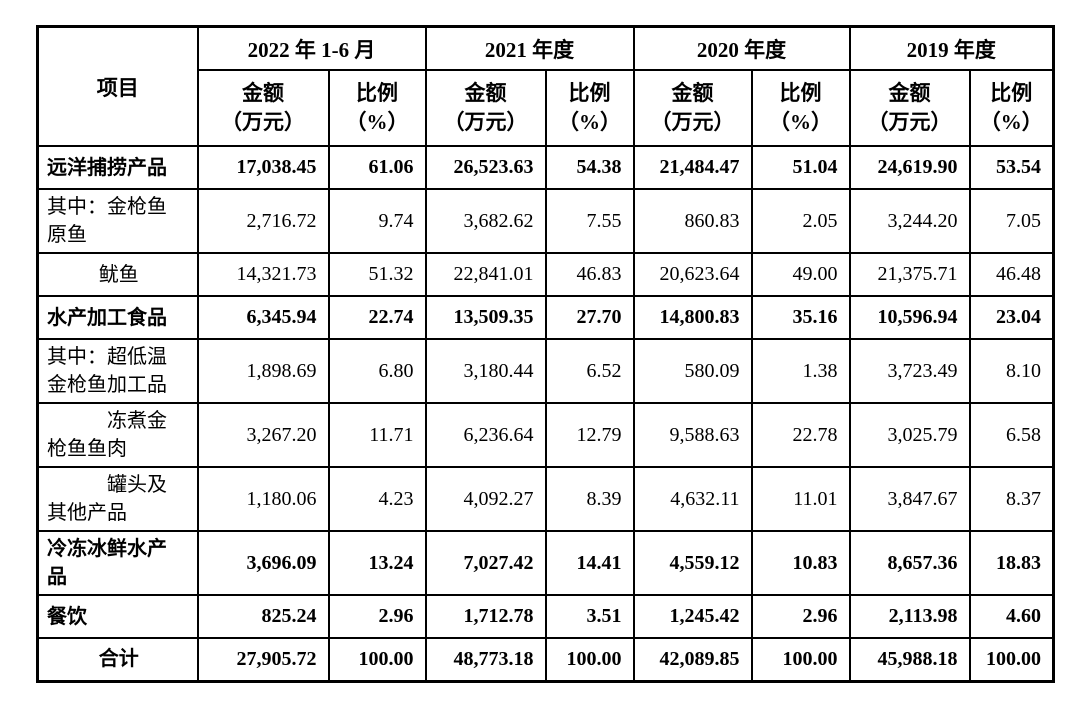 This screenshot has width=1080, height=704. What do you see at coordinates (692, 167) in the screenshot?
I see `amount-cell: 21,484.47` at bounding box center [692, 167].